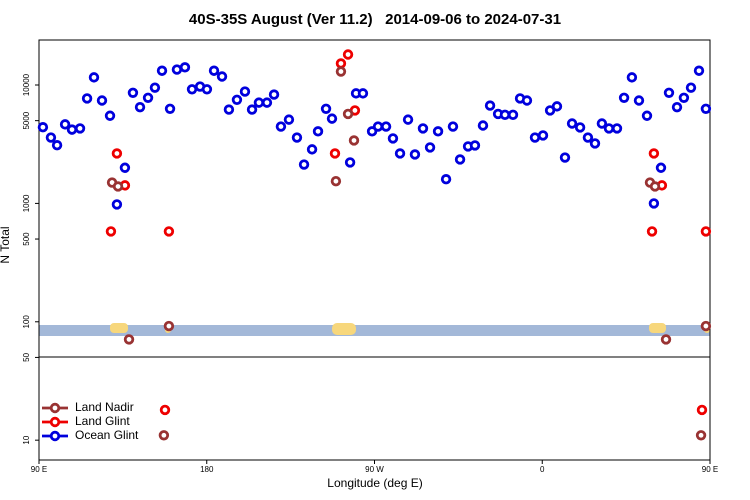 The width and height of the screenshot is (750, 500). Describe the element at coordinates (26, 203) in the screenshot. I see `y-tick-label: 1000` at that location.